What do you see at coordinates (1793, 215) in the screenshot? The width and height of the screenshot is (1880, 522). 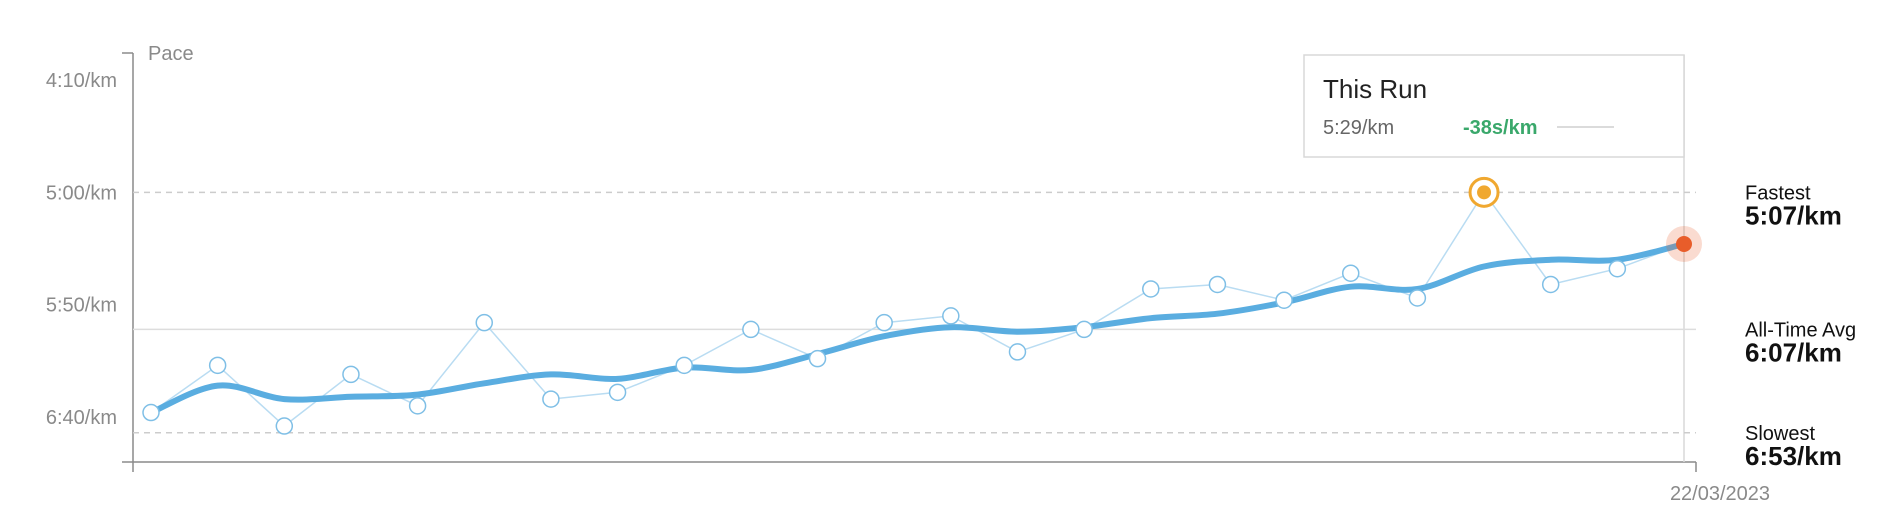 I see `reference-line-value: 5:07/km` at bounding box center [1793, 215].